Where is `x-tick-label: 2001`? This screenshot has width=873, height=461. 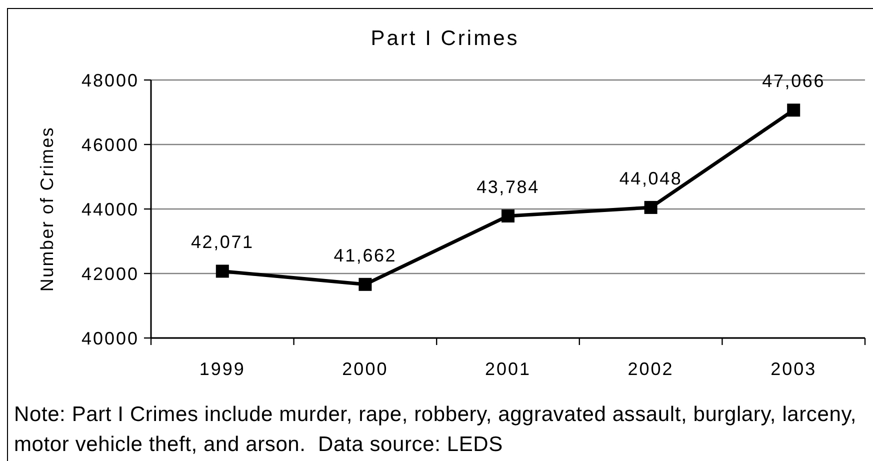 x-tick-label: 2001 is located at coordinates (508, 369).